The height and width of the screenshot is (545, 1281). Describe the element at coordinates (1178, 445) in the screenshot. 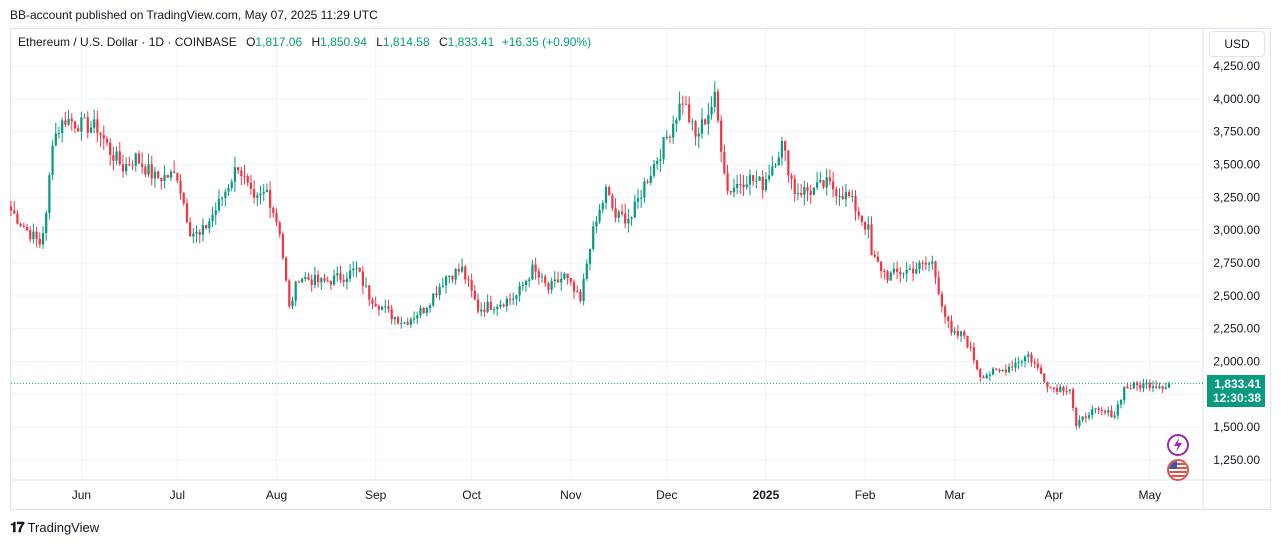

I see `lightning-icon` at that location.